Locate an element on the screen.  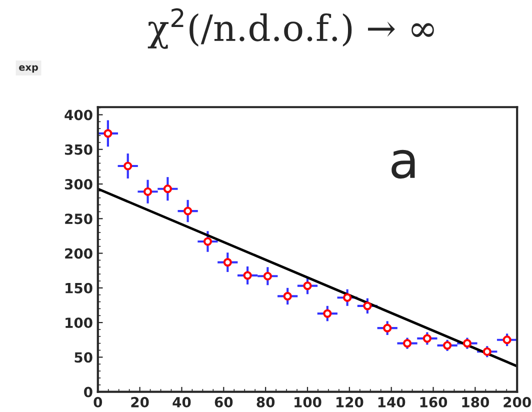
x-tick-label: 80 is located at coordinates (265, 402).